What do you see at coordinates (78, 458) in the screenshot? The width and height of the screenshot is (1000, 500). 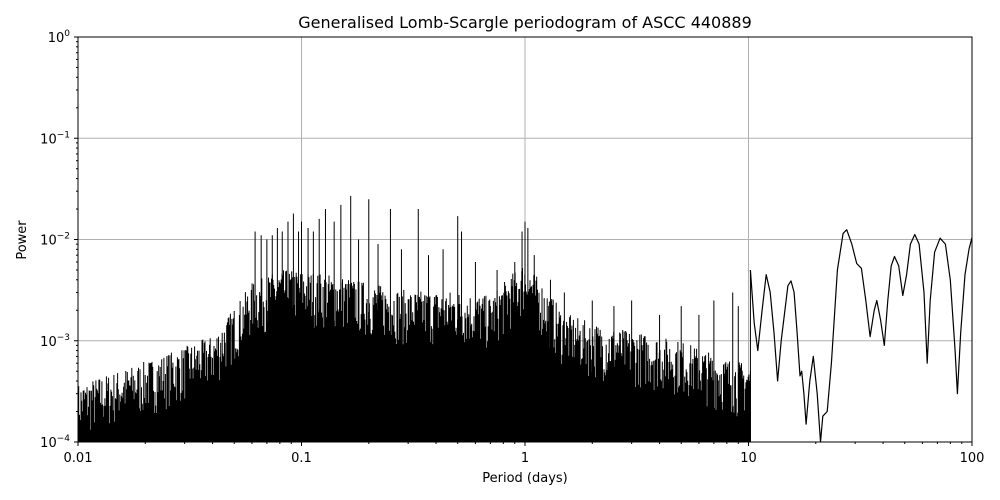 I see `x-tick-label: 0.01` at bounding box center [78, 458].